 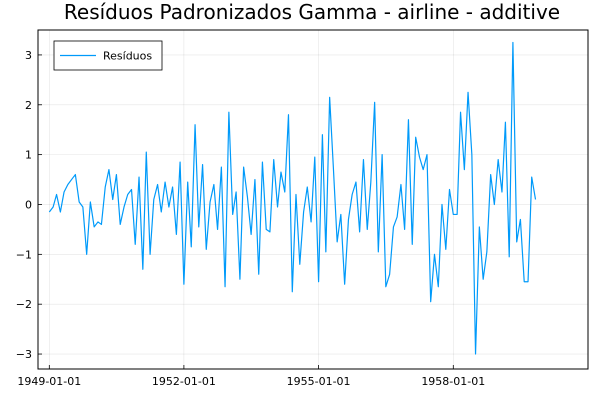 What do you see at coordinates (28, 204) in the screenshot?
I see `y-tick-label: 0` at bounding box center [28, 204].